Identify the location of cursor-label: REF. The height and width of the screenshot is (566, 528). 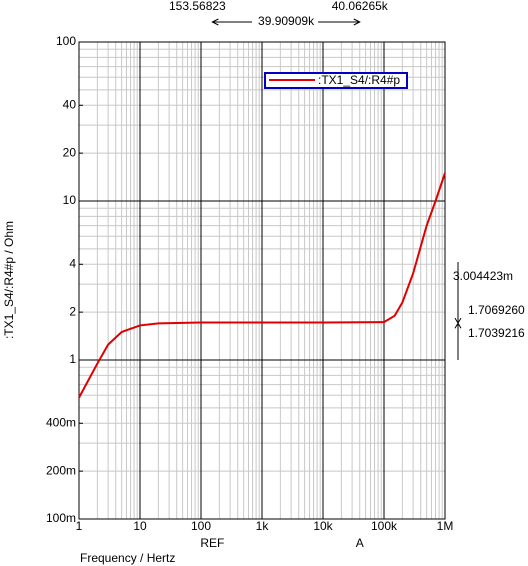
(212, 543).